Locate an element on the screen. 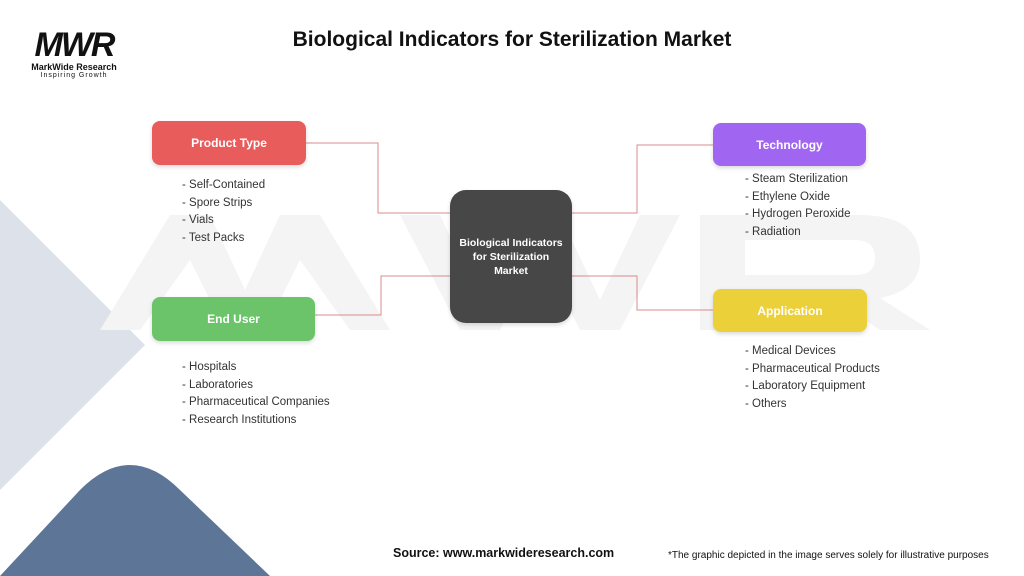 The width and height of the screenshot is (1024, 576). connectors is located at coordinates (509, 229).